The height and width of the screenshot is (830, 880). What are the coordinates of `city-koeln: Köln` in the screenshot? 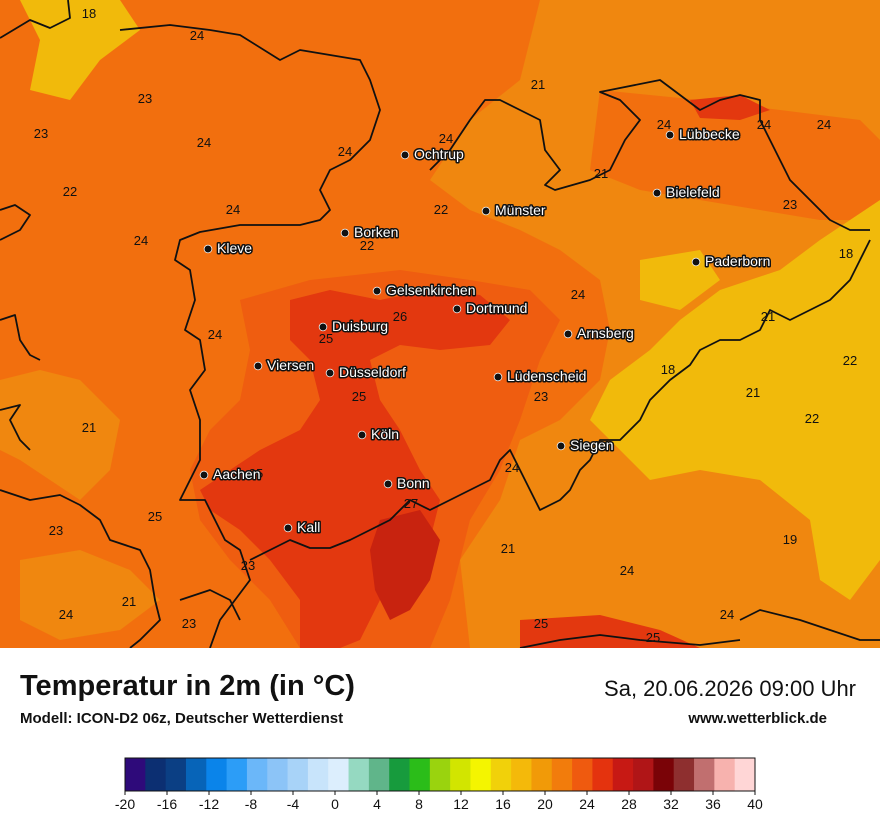 It's located at (379, 434).